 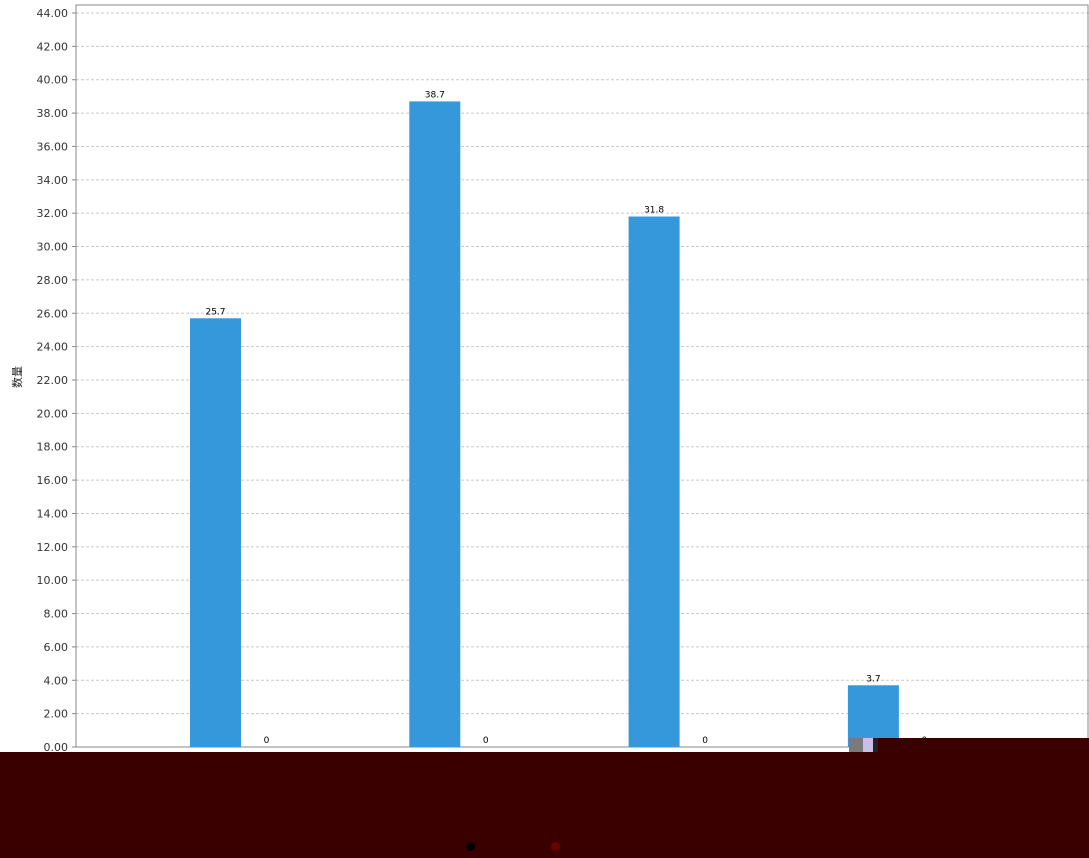 I want to click on y-tick-label: 40.00, so click(x=53, y=80).